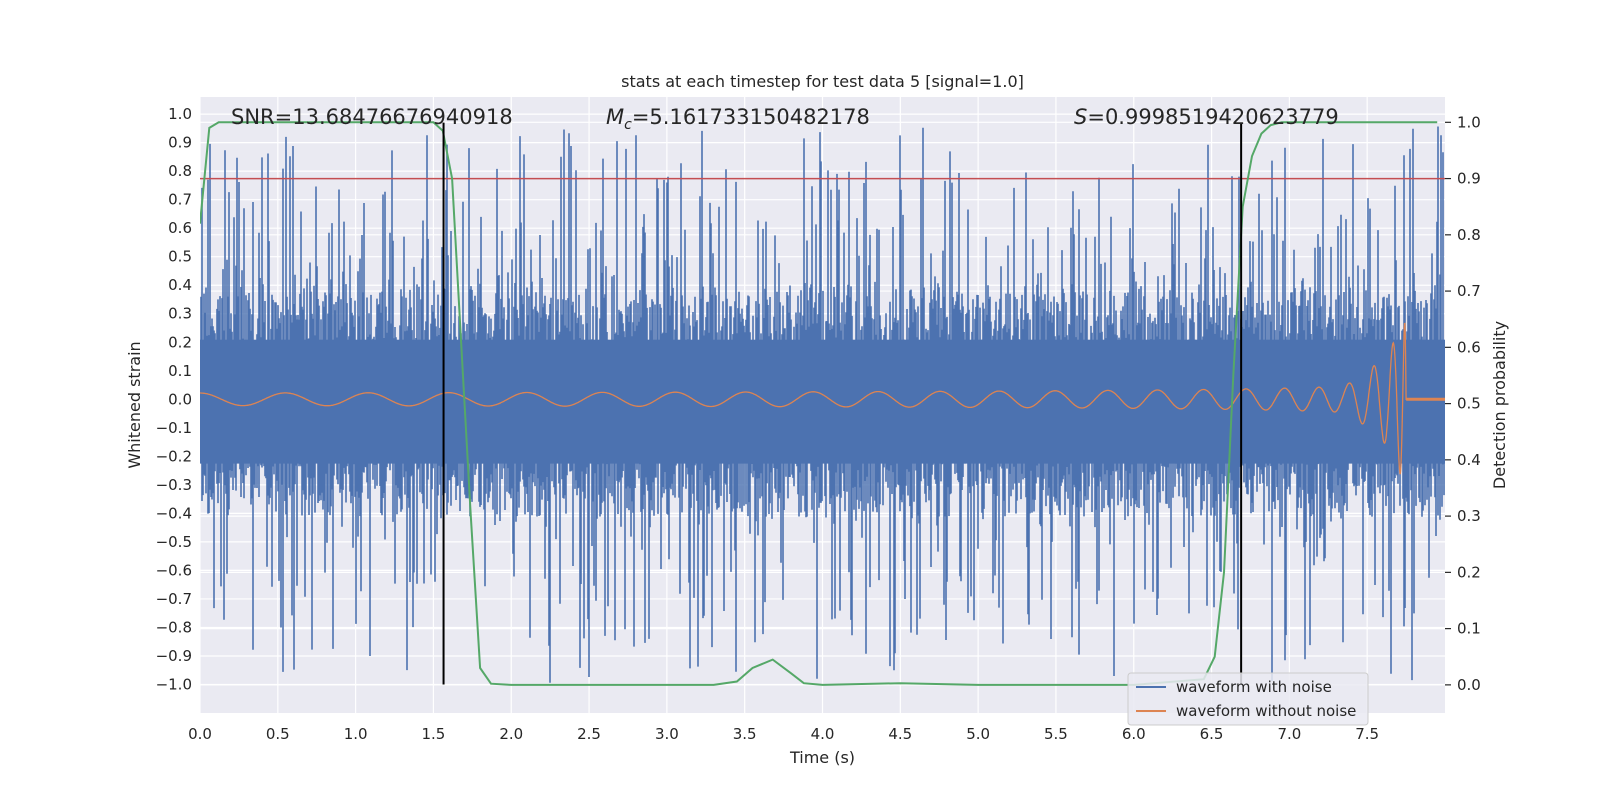 The width and height of the screenshot is (1600, 800). I want to click on y-right-axis-ticks: 1.0 0.9 0.8 0.7 0.6 0.5 0.4 0.3 0.2 0.1 0.0, so click(1463, 403).